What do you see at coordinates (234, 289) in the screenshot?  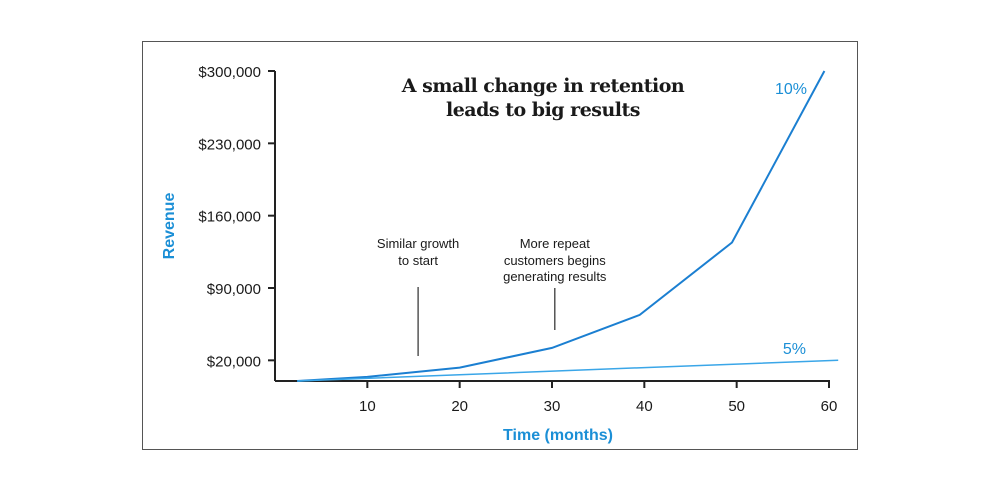 I see `y-tick-label: $90,000` at bounding box center [234, 289].